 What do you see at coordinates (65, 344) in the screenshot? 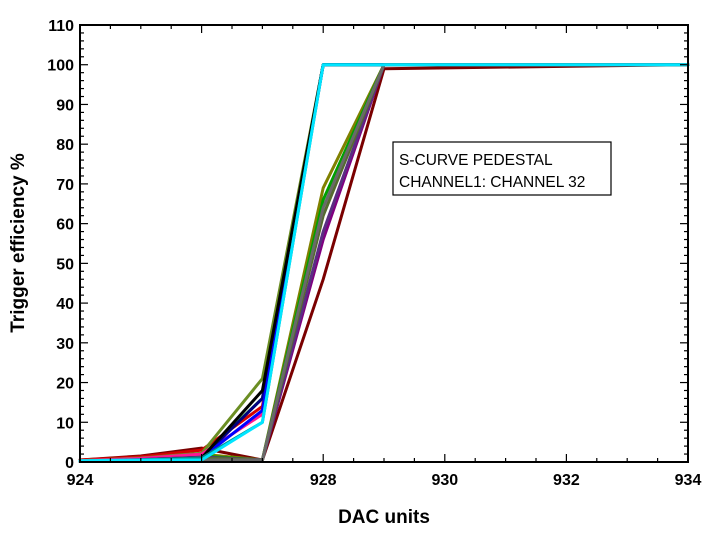
I see `y-tick-label-30: 30` at bounding box center [65, 344].